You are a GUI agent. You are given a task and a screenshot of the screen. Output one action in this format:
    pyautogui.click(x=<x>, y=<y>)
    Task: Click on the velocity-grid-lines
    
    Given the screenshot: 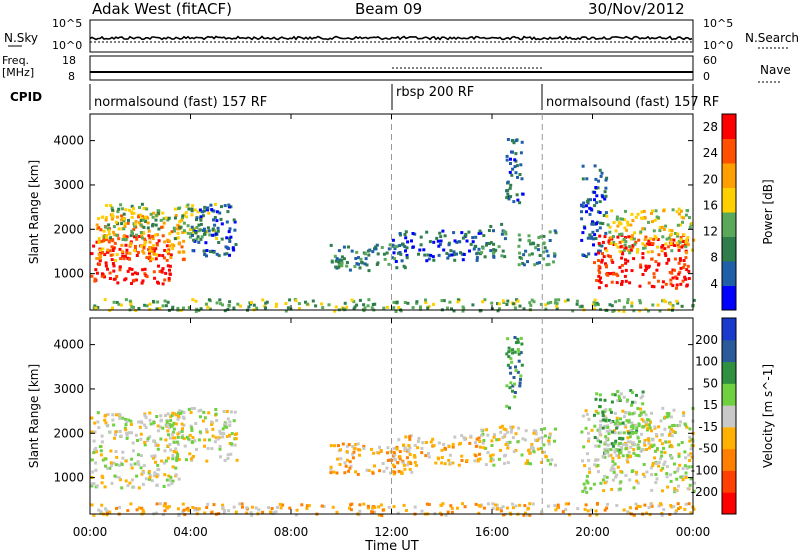 What is the action you would take?
    pyautogui.click(x=467, y=416)
    